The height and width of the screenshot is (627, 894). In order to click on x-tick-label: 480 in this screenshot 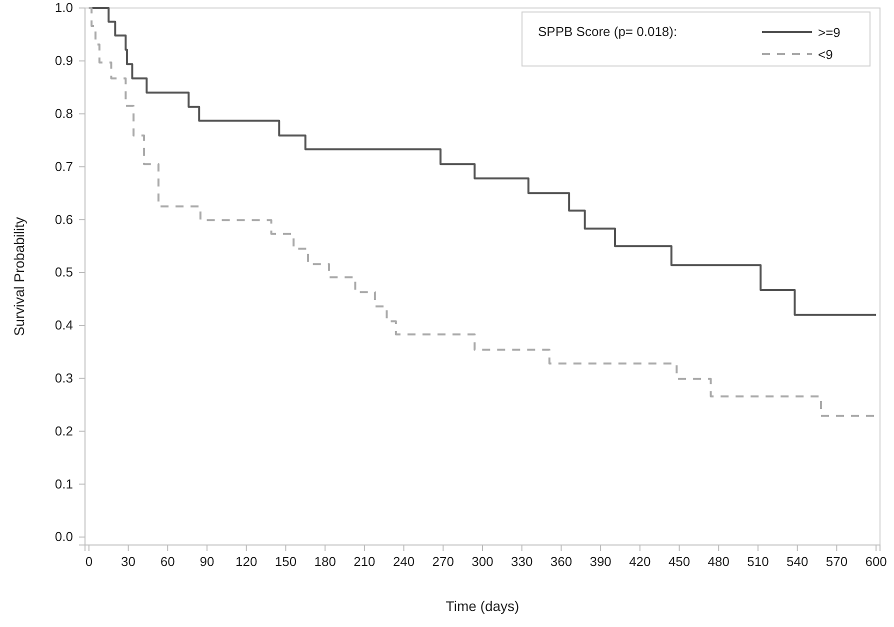, I will do `click(719, 562)`.